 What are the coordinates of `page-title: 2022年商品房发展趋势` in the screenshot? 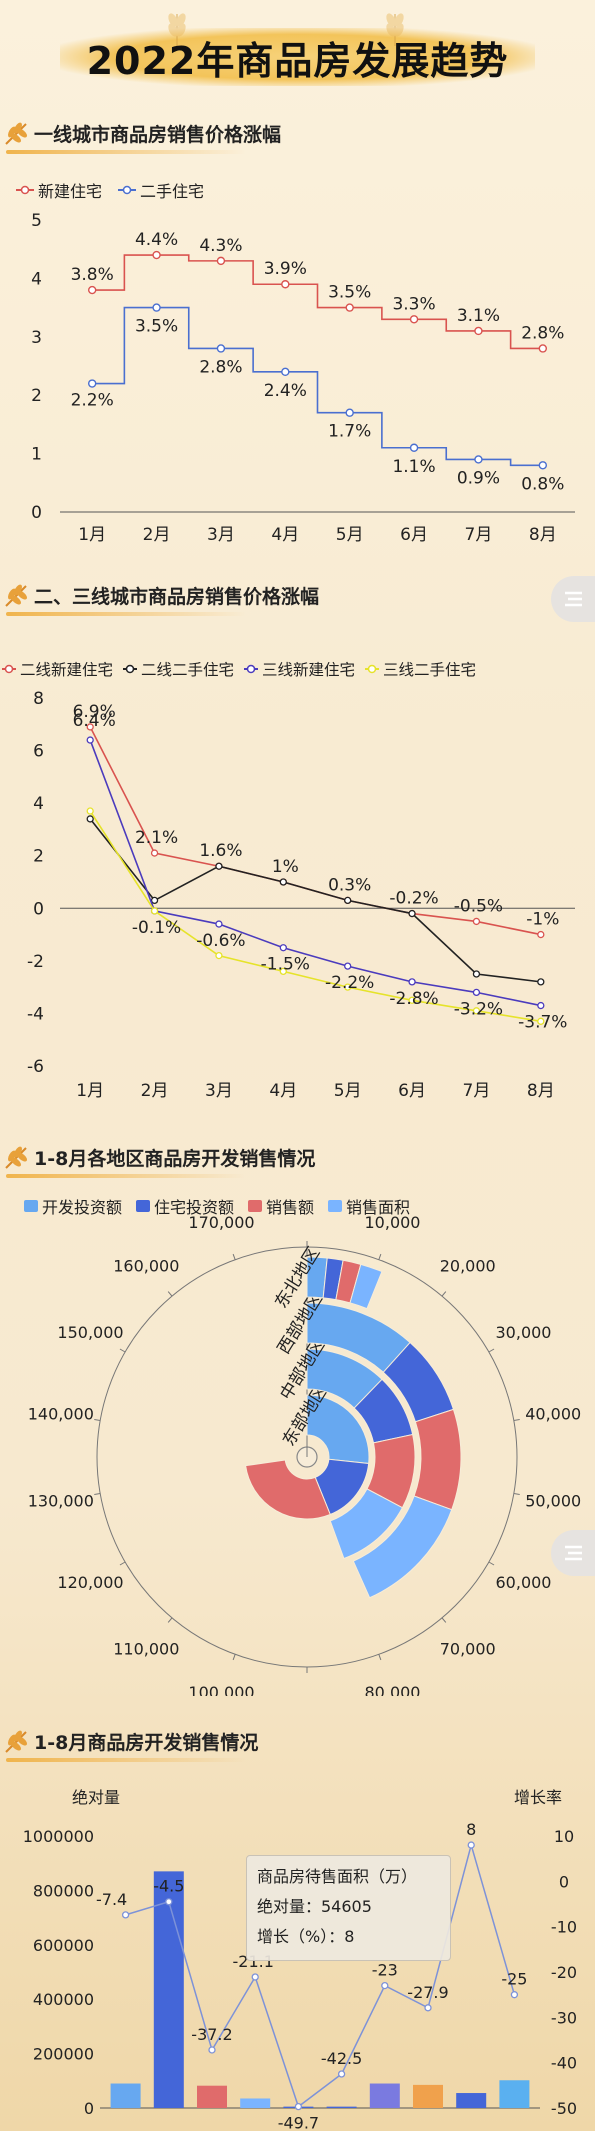 It's located at (297, 61).